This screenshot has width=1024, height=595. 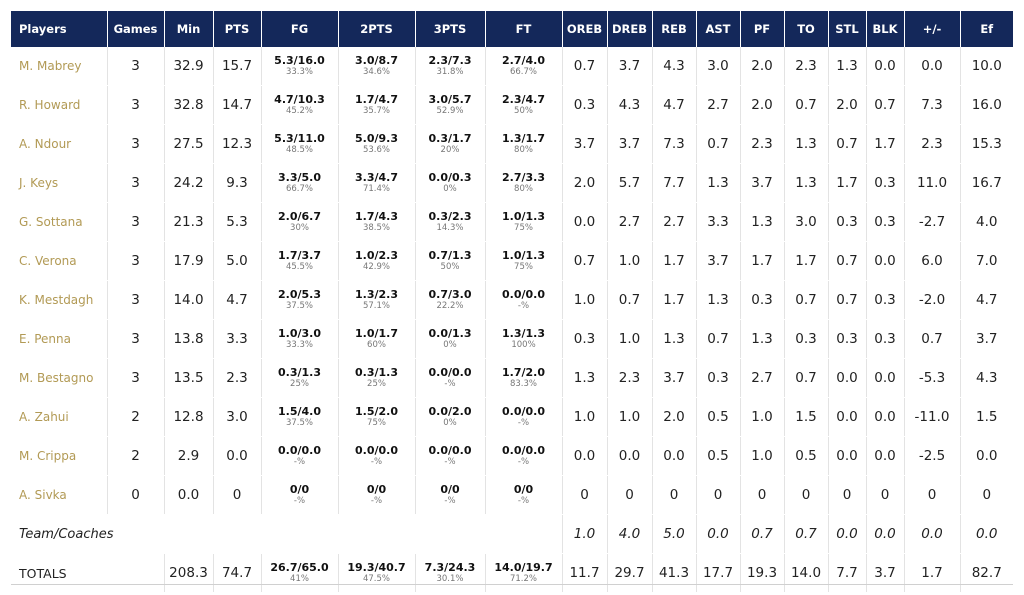 I want to click on team-ef: 0.0, so click(x=986, y=534).